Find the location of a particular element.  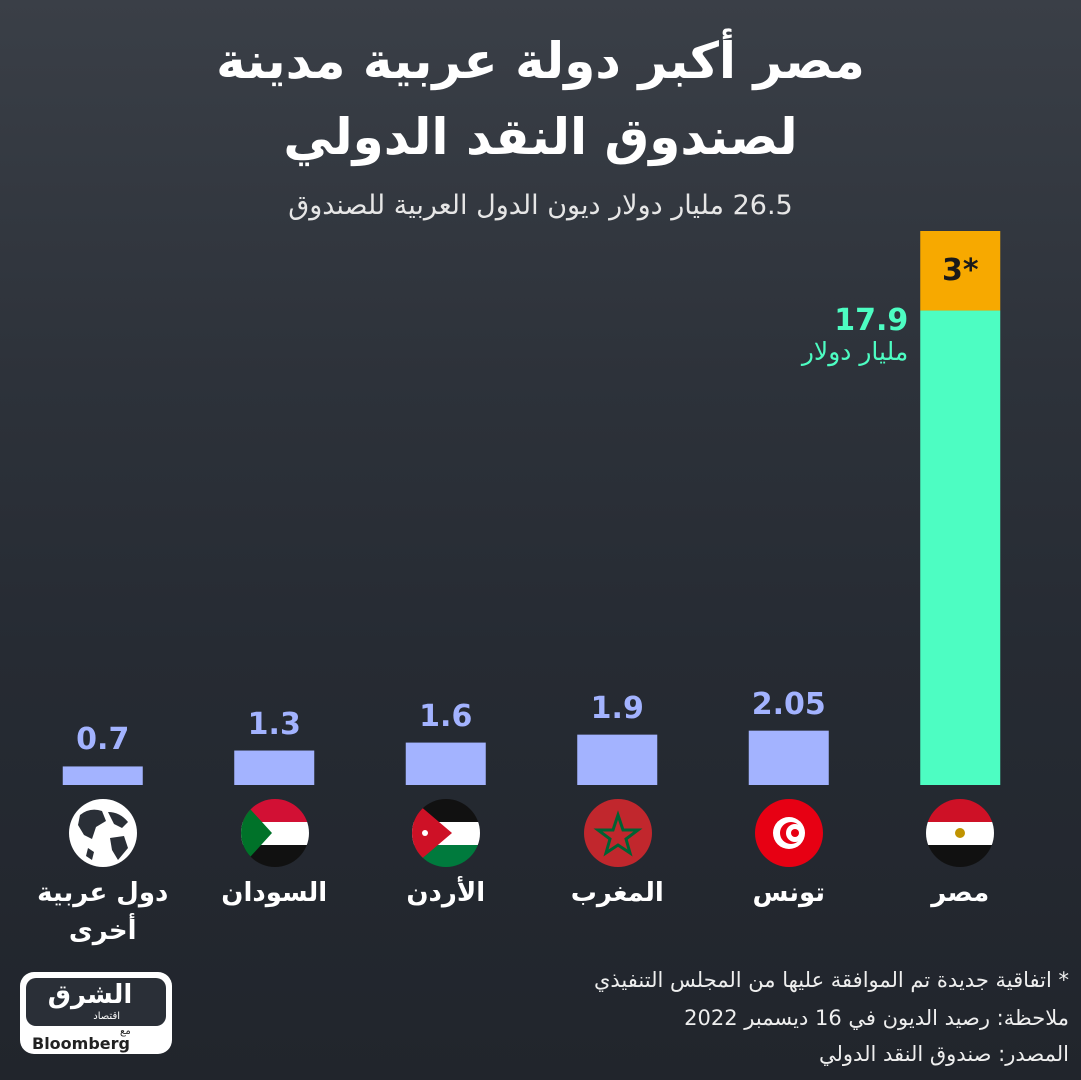

category-label: المغرب is located at coordinates (617, 893).